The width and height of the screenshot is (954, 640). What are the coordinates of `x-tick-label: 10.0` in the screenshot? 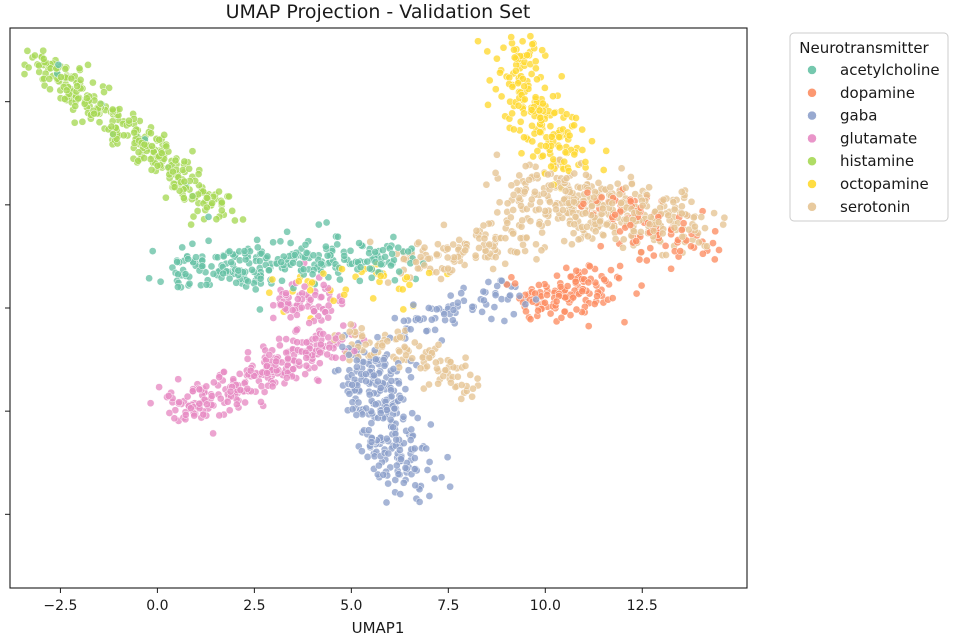 It's located at (545, 606).